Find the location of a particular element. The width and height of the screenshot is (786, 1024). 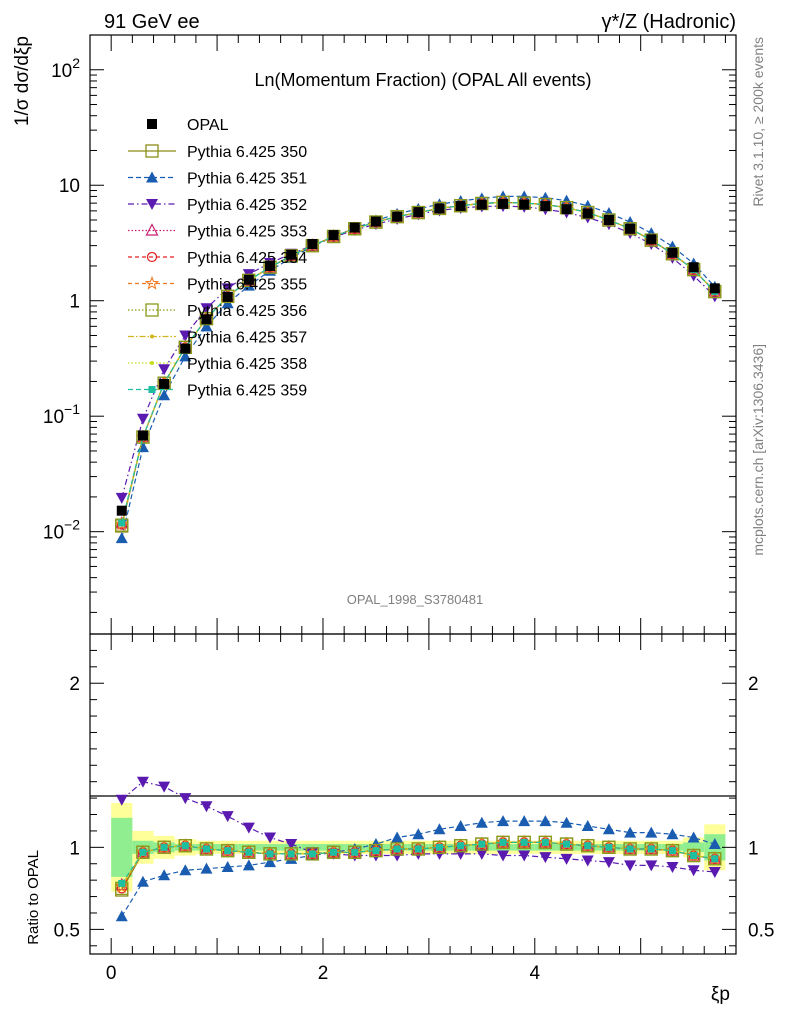

legend-label: Pythia 6.425 356 is located at coordinates (247, 311).